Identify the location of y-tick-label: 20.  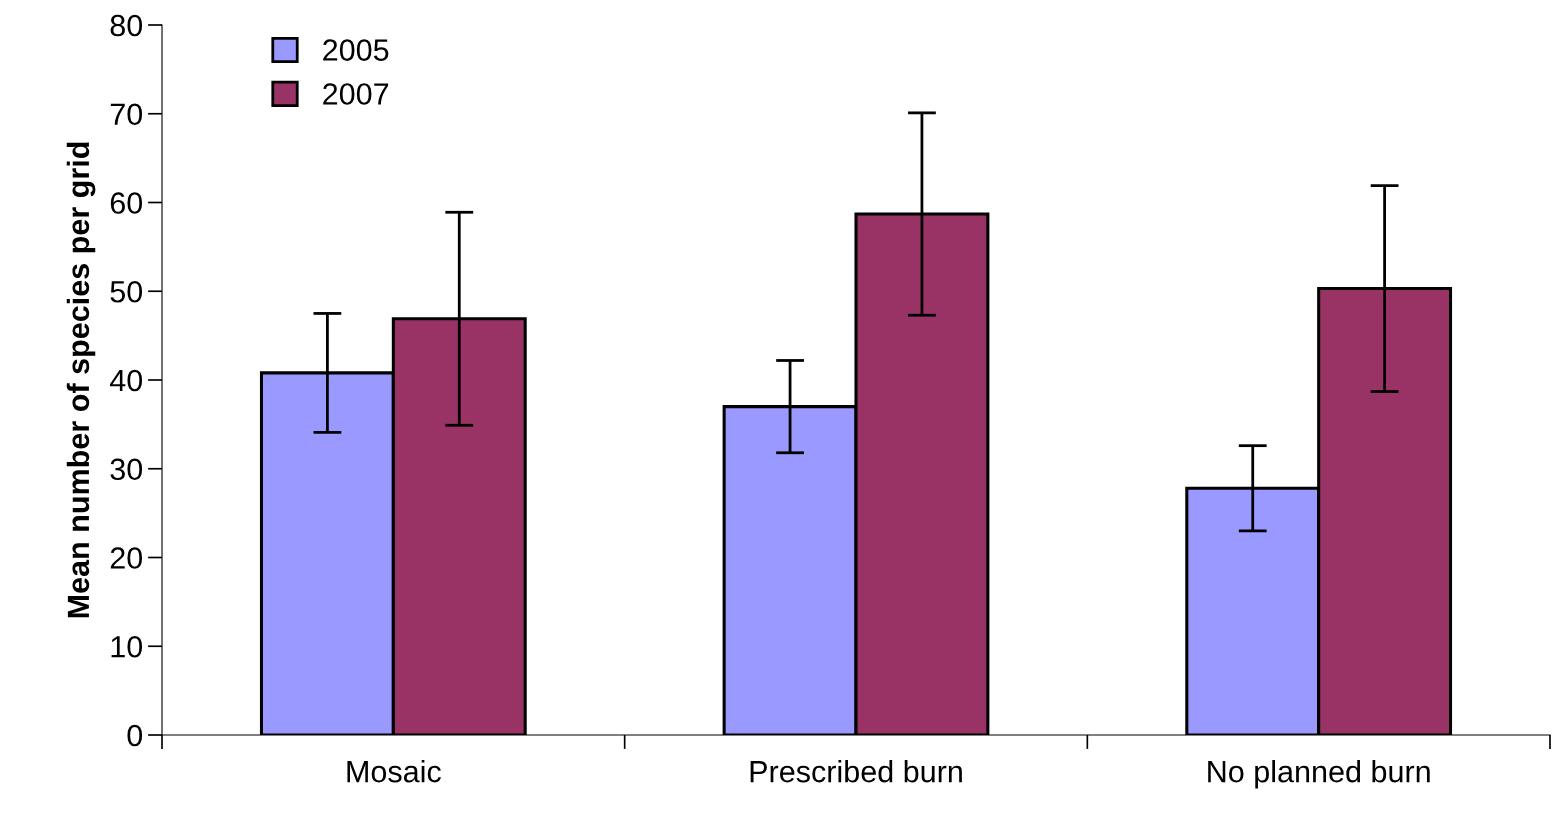
(126, 558).